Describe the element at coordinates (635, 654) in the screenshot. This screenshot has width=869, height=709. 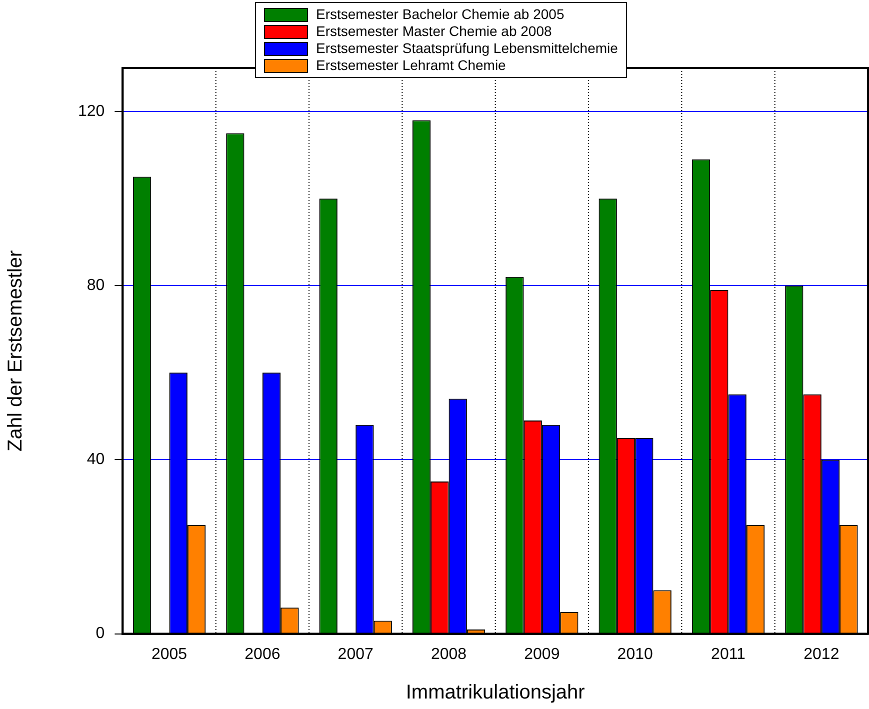
I see `x-tick-label: 2010` at that location.